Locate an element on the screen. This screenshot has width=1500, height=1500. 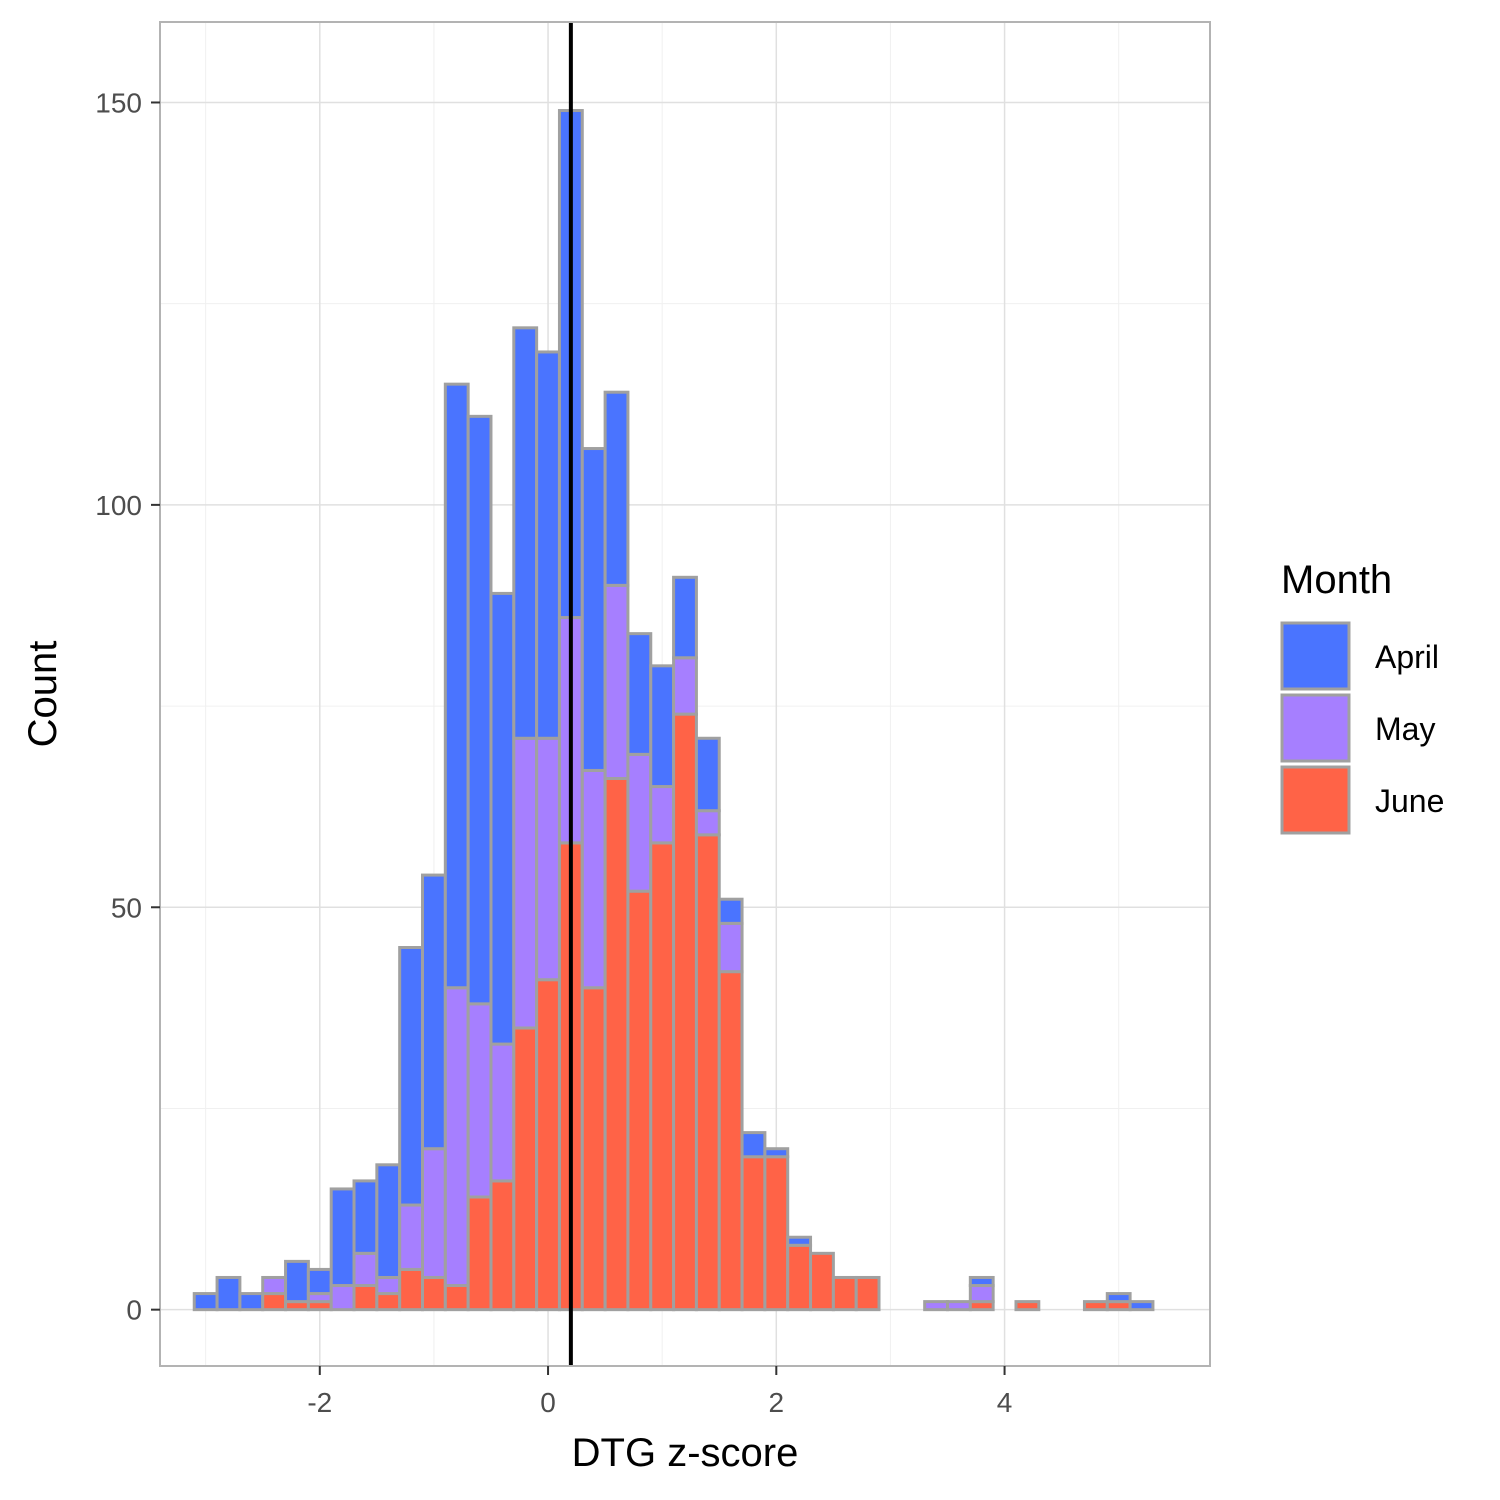
legend-key-june is located at coordinates (1315, 800).